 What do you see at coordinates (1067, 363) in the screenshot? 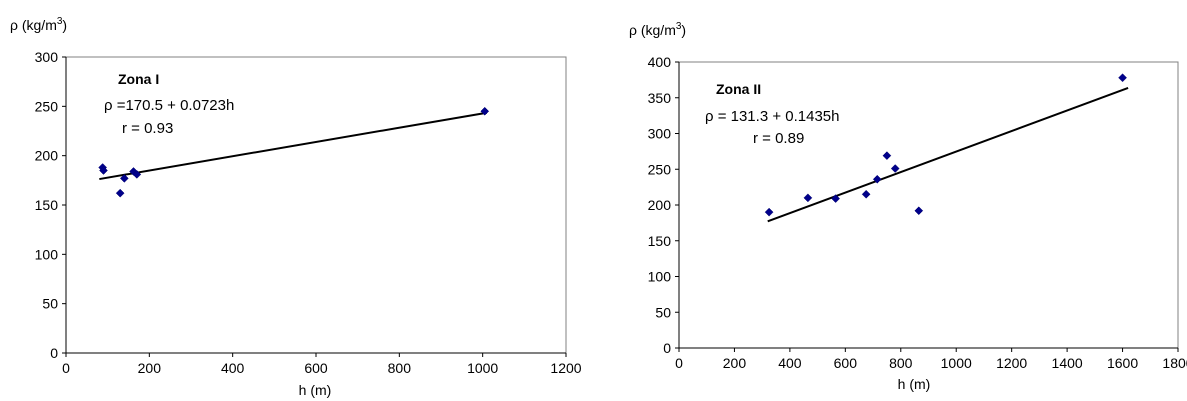
I see `x-tick-label: 1400` at bounding box center [1067, 363].